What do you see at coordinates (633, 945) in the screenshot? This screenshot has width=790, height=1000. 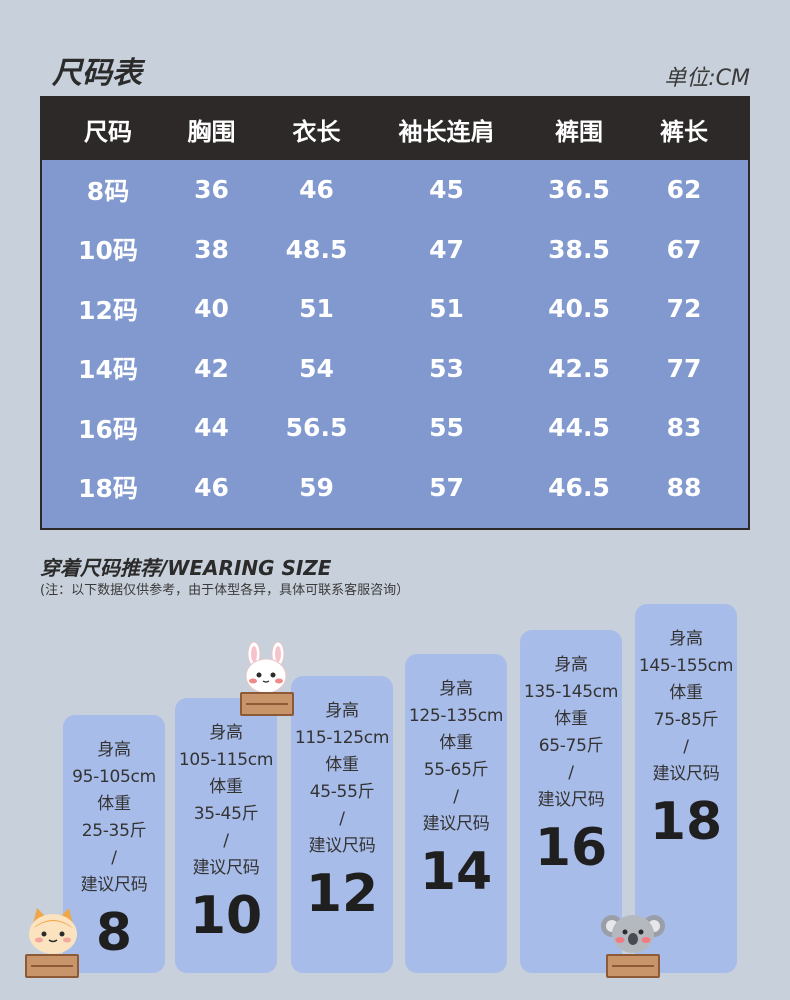 I see `koala-mascot-icon` at bounding box center [633, 945].